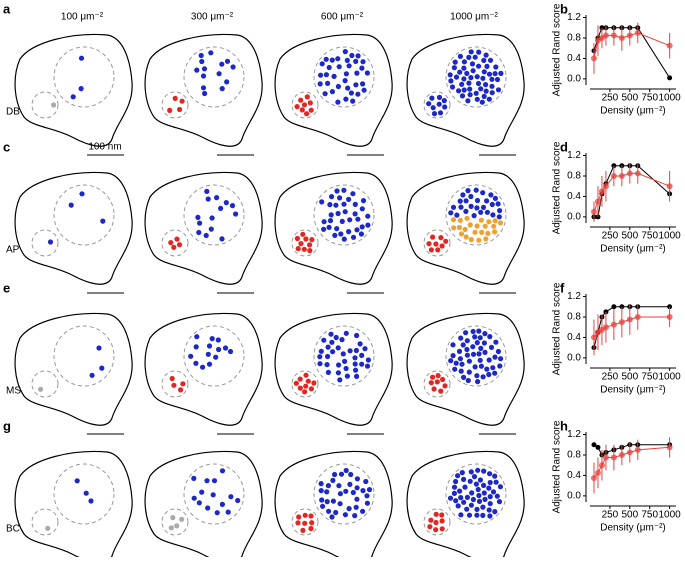  I want to click on cell-outline, so click(73, 228).